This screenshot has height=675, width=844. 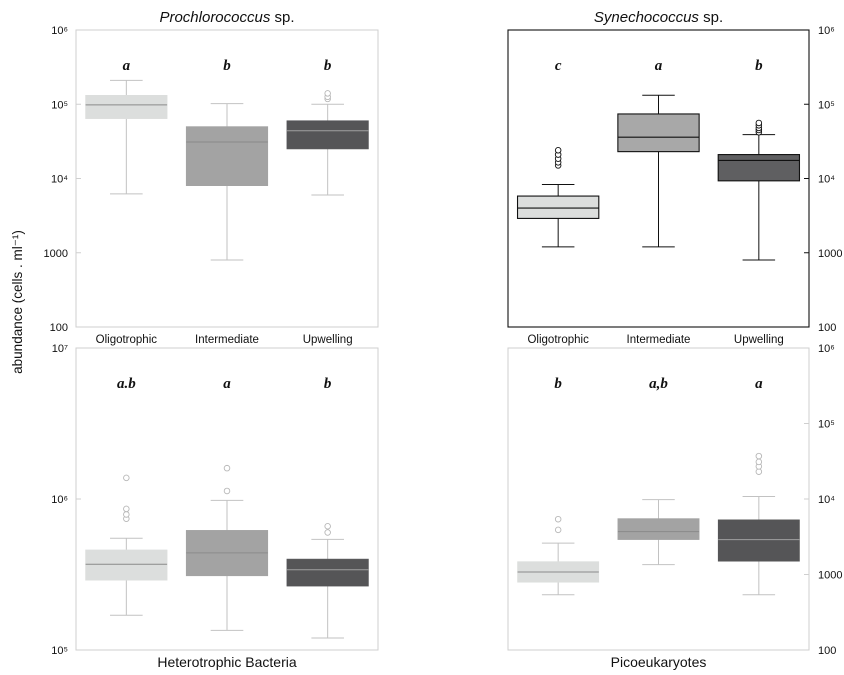 What do you see at coordinates (758, 486) in the screenshot?
I see `box-3: a` at bounding box center [758, 486].